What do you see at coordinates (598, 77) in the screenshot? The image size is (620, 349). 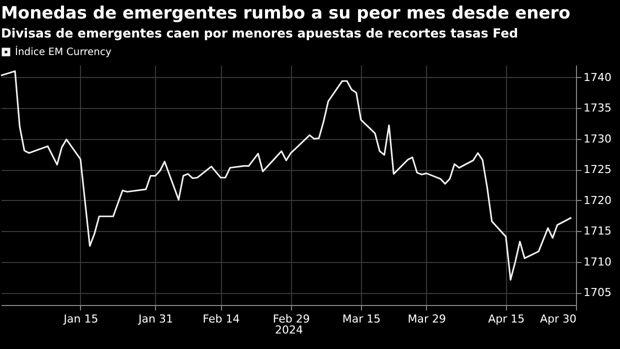 I see `y-tick-label: 1740` at bounding box center [598, 77].